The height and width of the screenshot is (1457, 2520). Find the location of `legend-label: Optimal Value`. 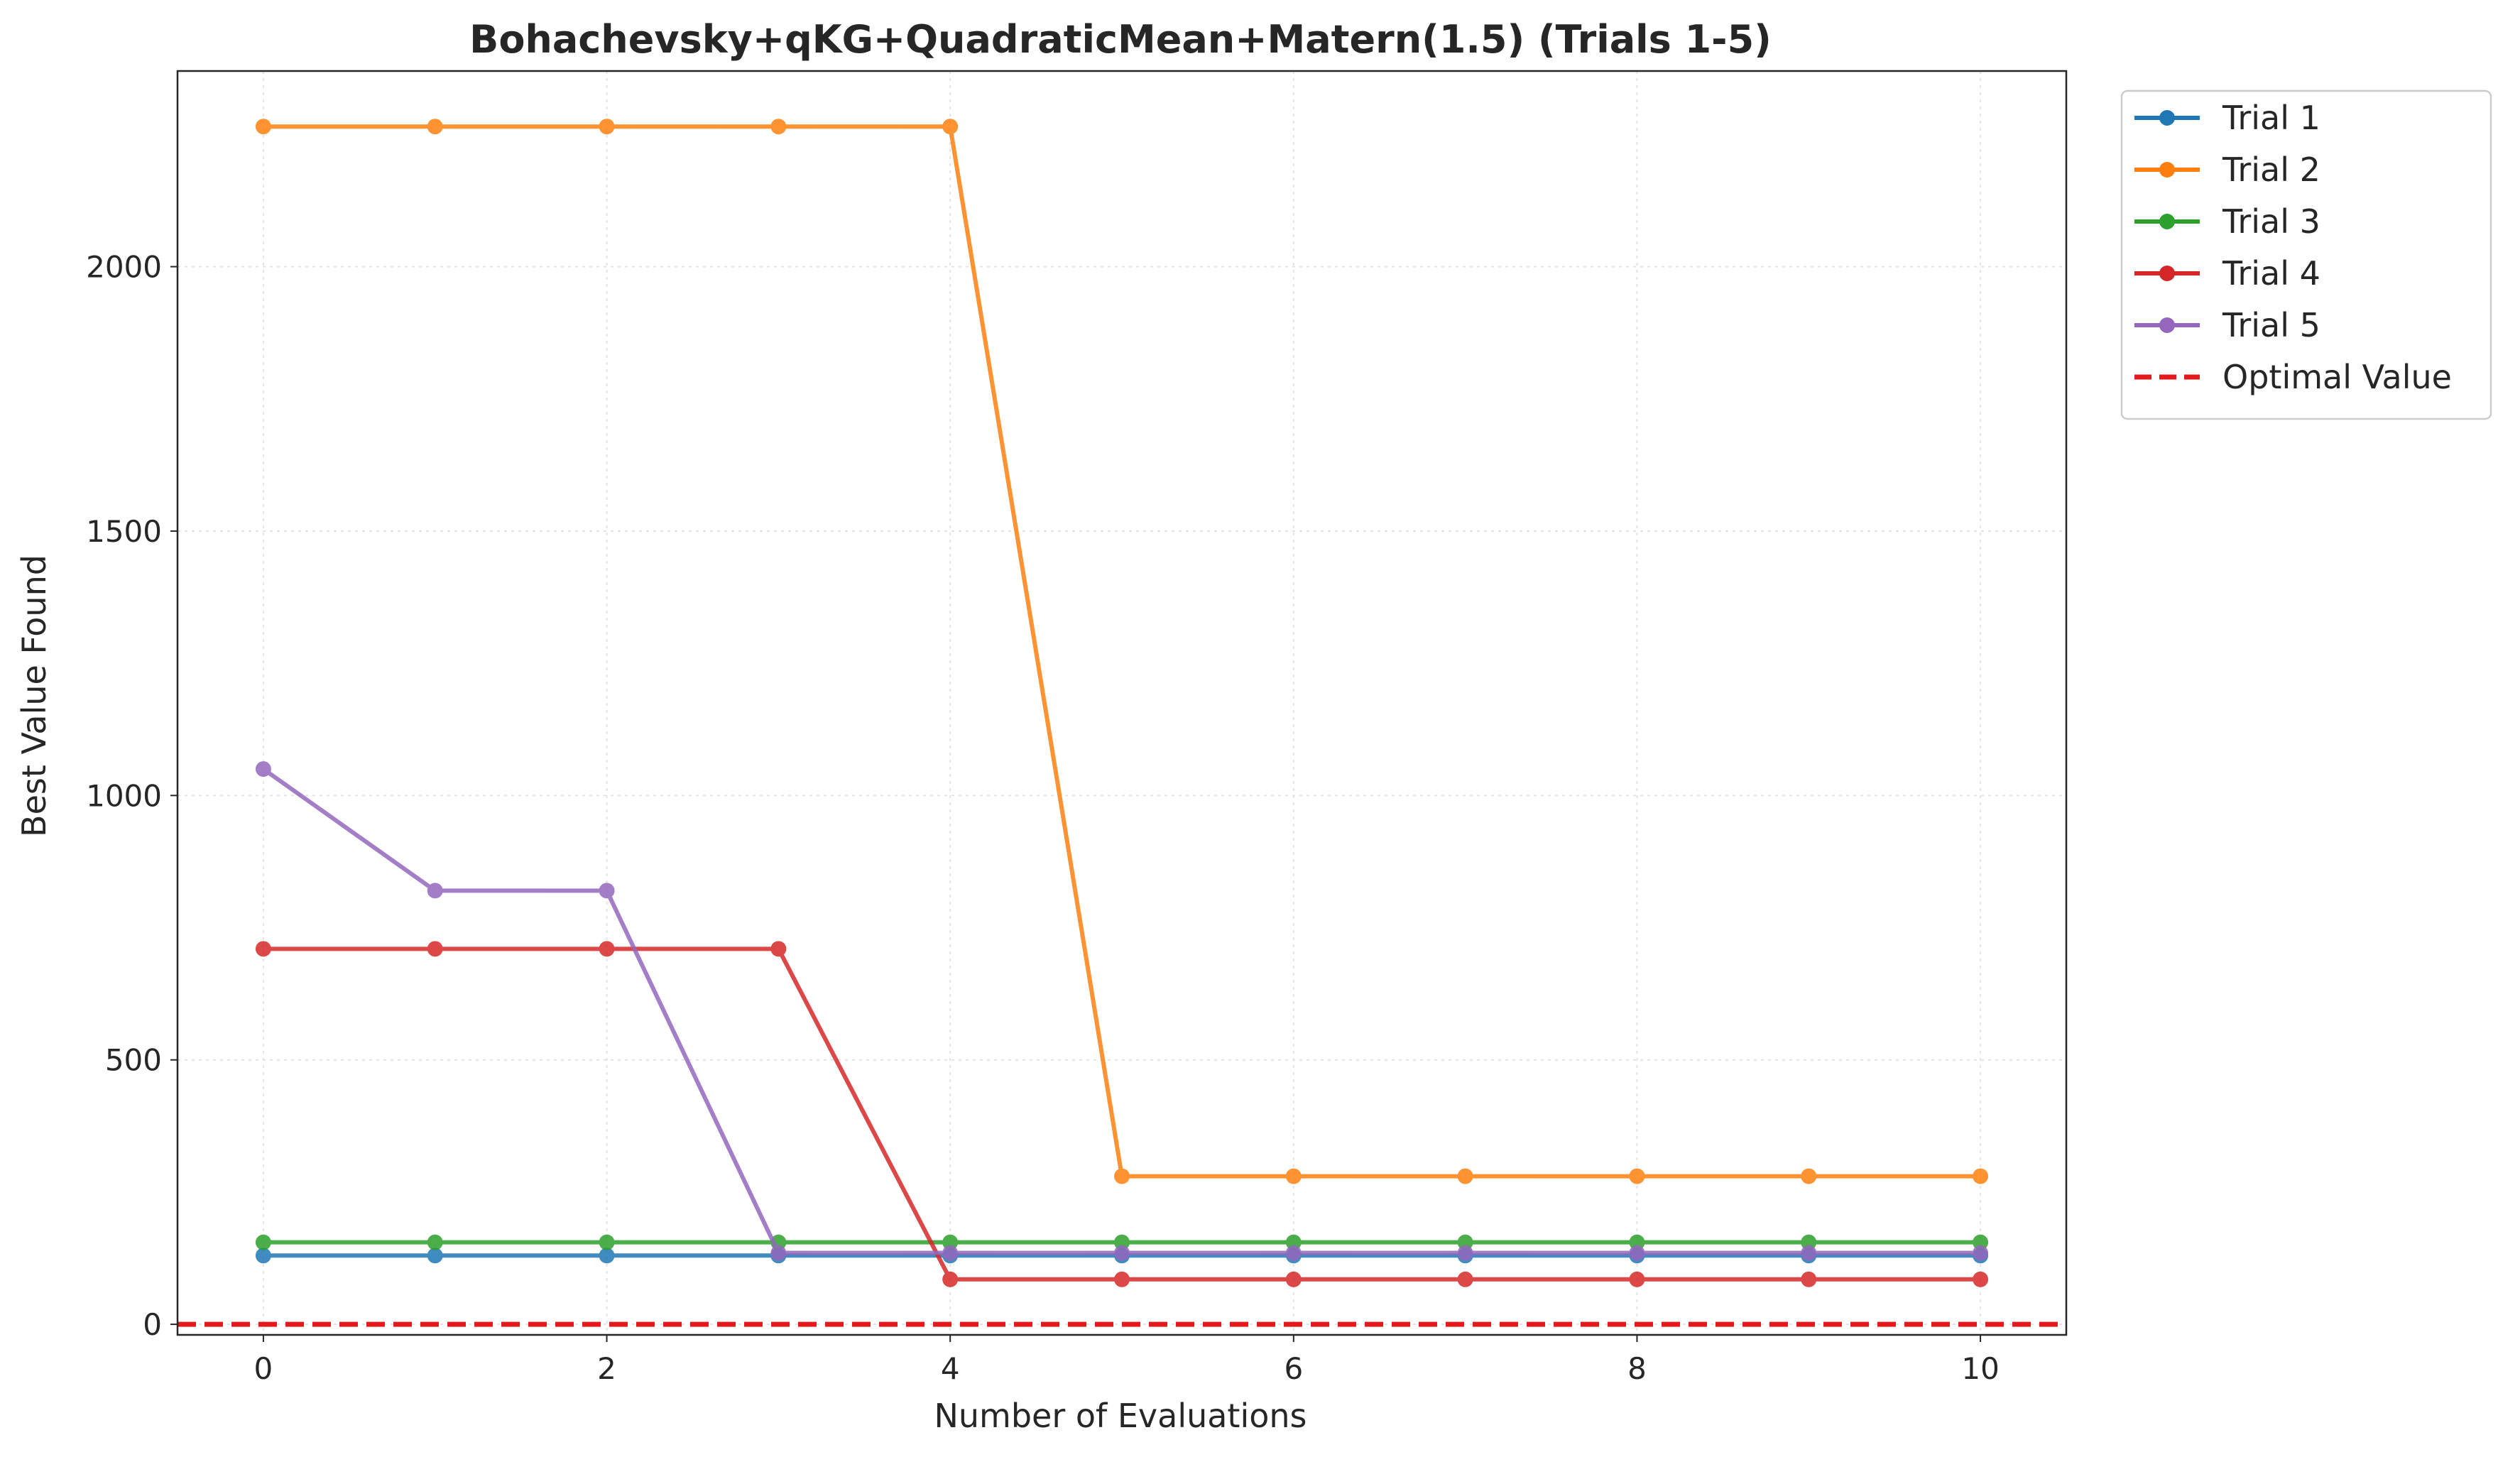

legend-label: Optimal Value is located at coordinates (2337, 377).